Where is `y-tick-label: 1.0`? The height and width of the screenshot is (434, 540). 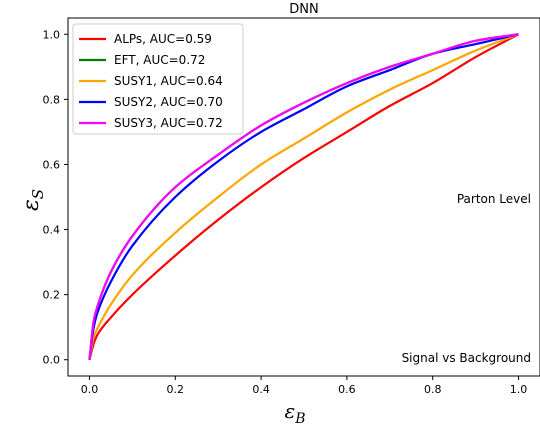
y-tick-label: 1.0 is located at coordinates (52, 34).